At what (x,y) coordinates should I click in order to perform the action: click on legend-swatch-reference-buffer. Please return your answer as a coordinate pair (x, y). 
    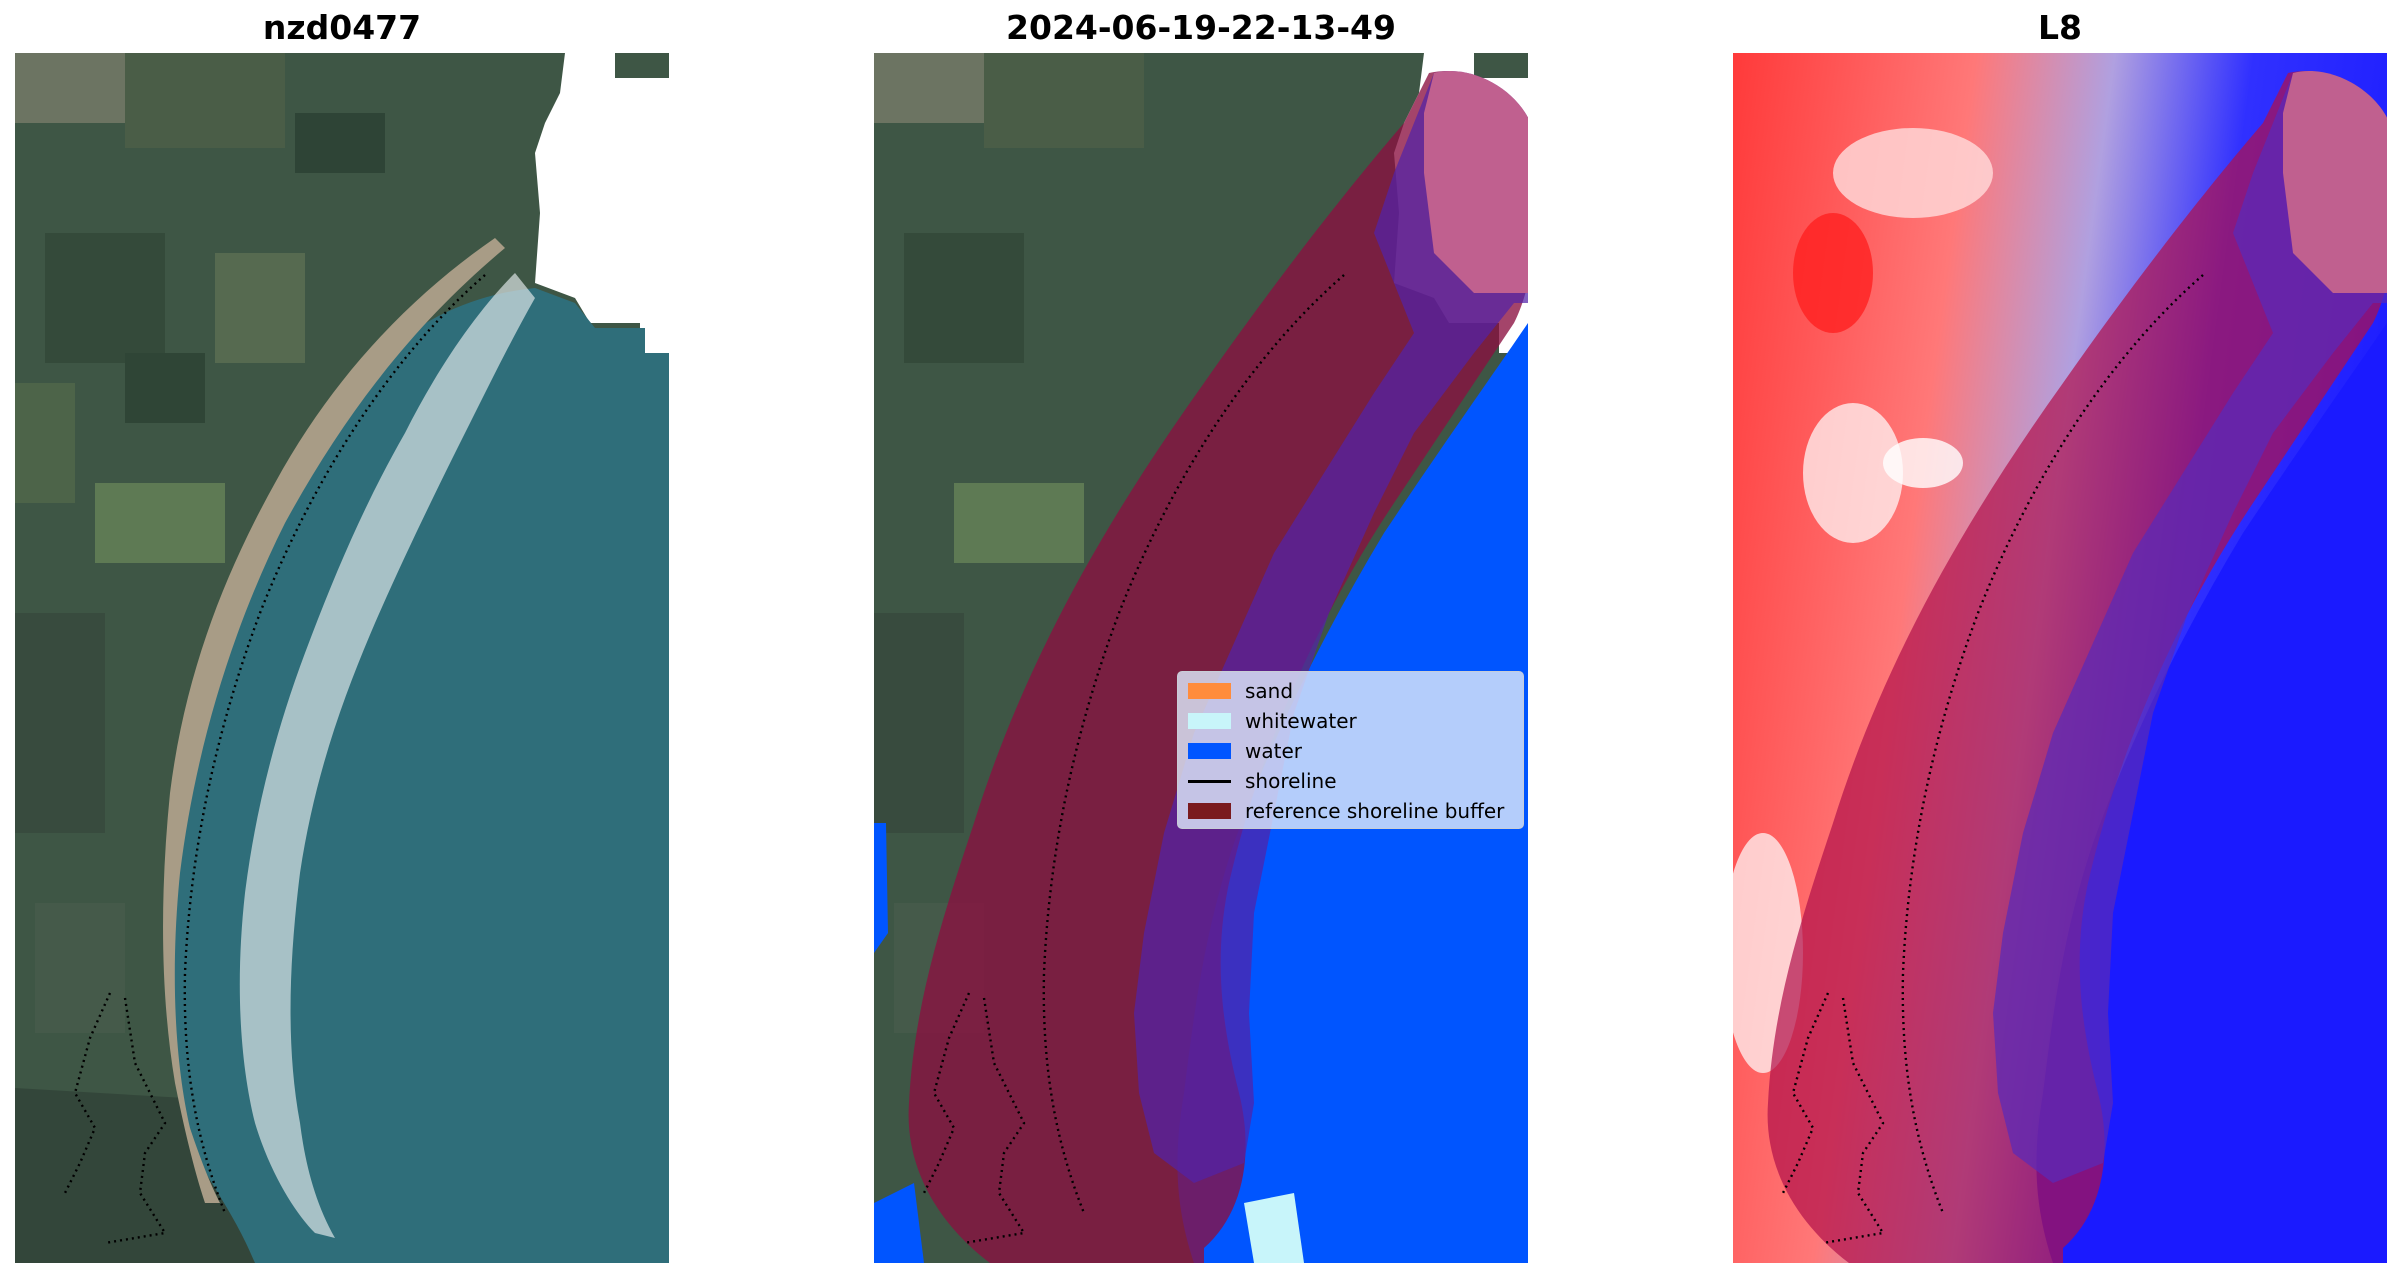
    Looking at the image, I should click on (1209, 811).